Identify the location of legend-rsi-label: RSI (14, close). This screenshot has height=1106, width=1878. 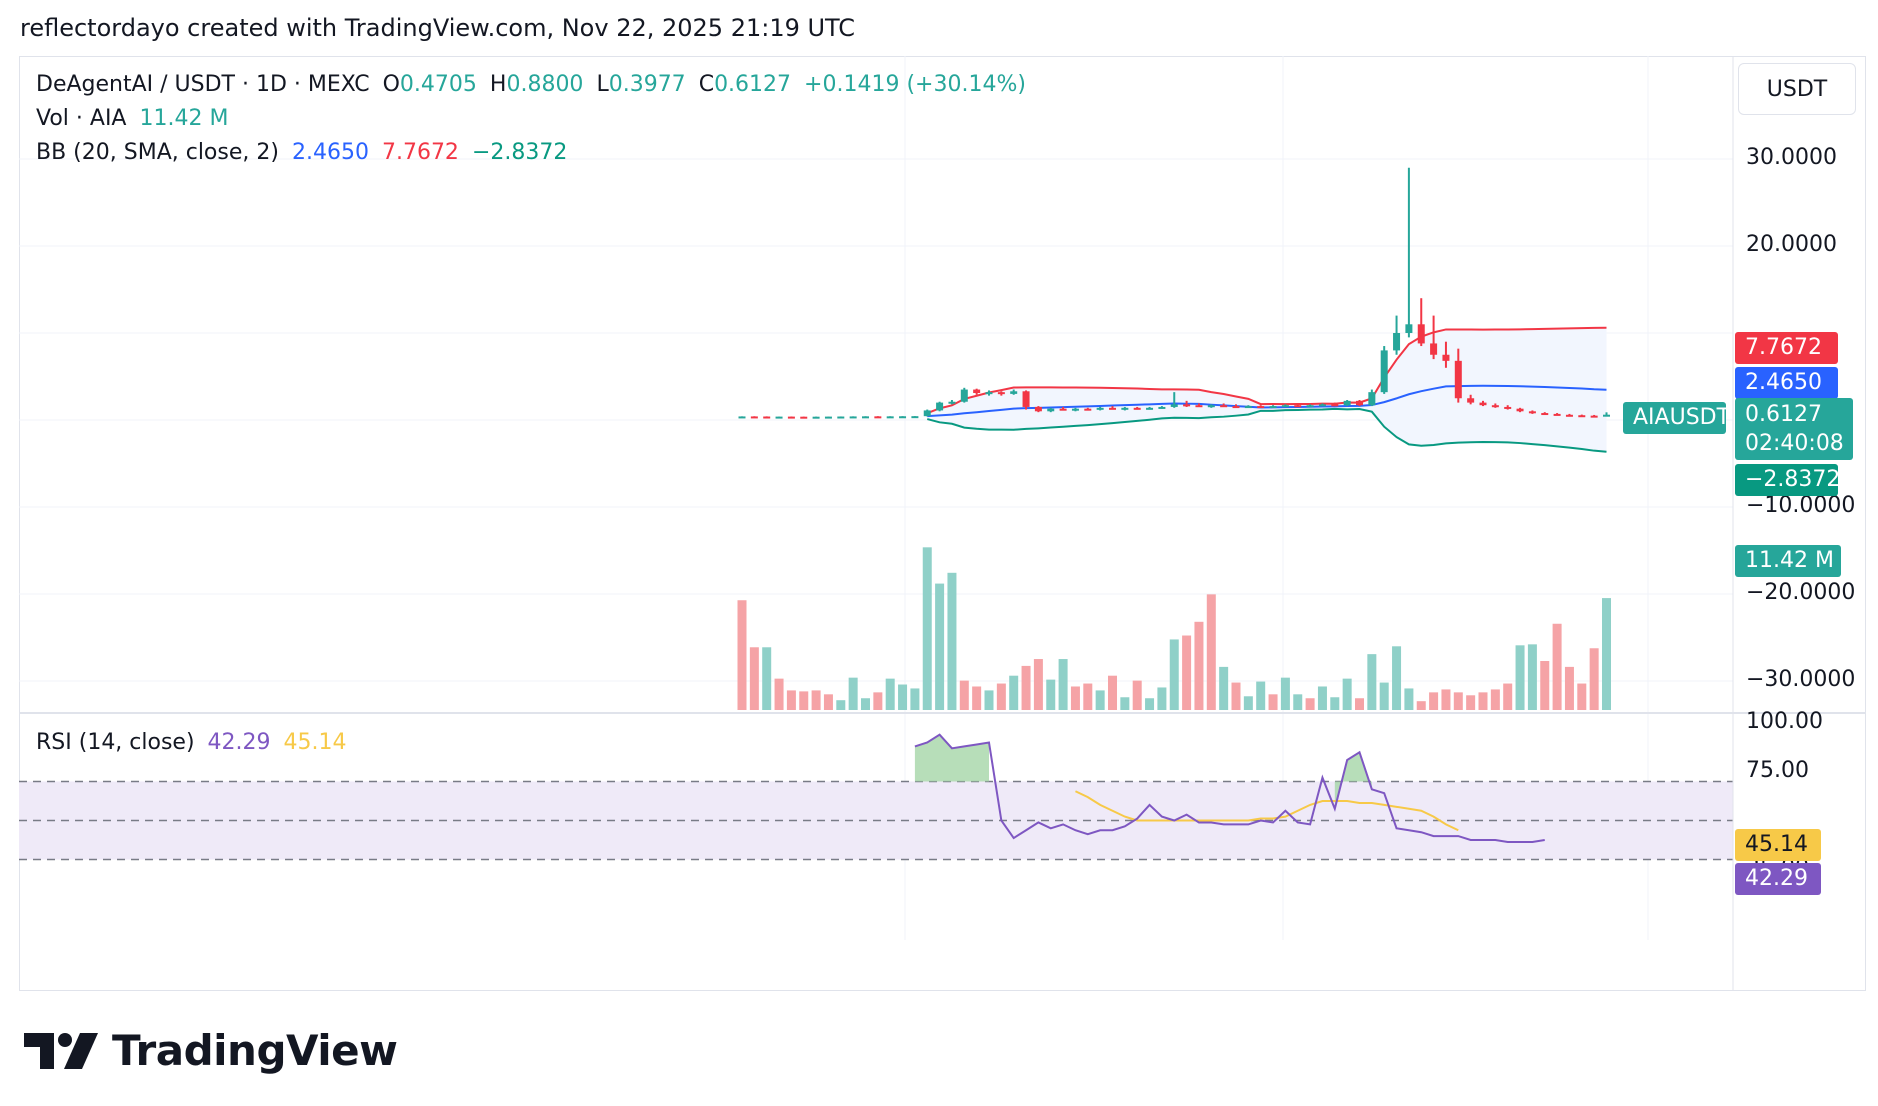
(115, 742).